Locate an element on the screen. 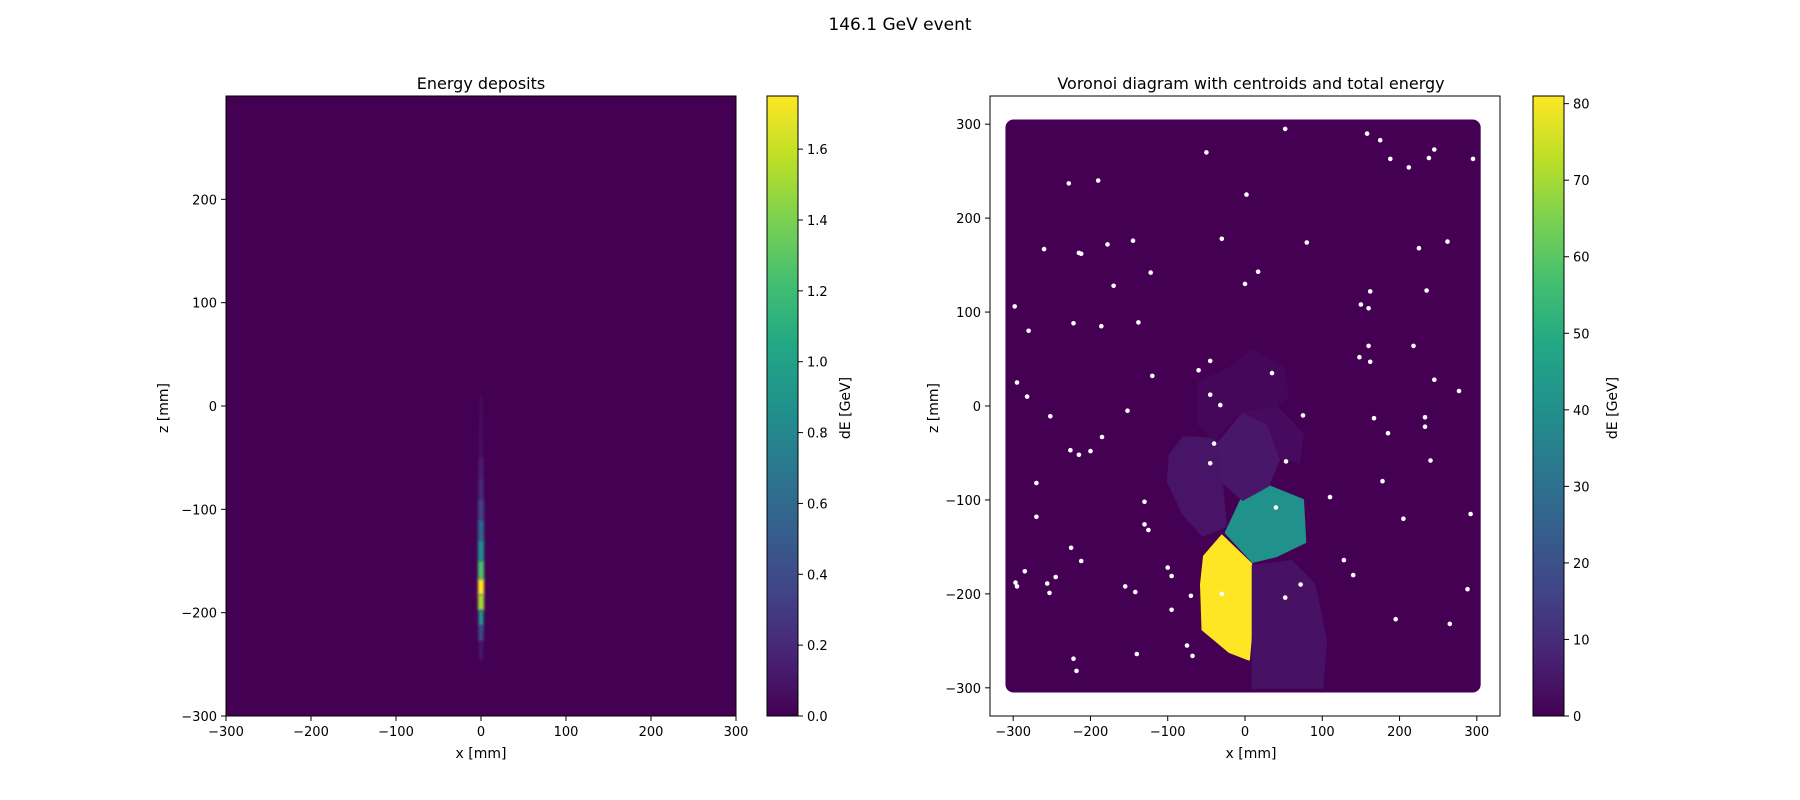 The image size is (1800, 800). energy-deposits-ylabel: z [mm] is located at coordinates (164, 408).